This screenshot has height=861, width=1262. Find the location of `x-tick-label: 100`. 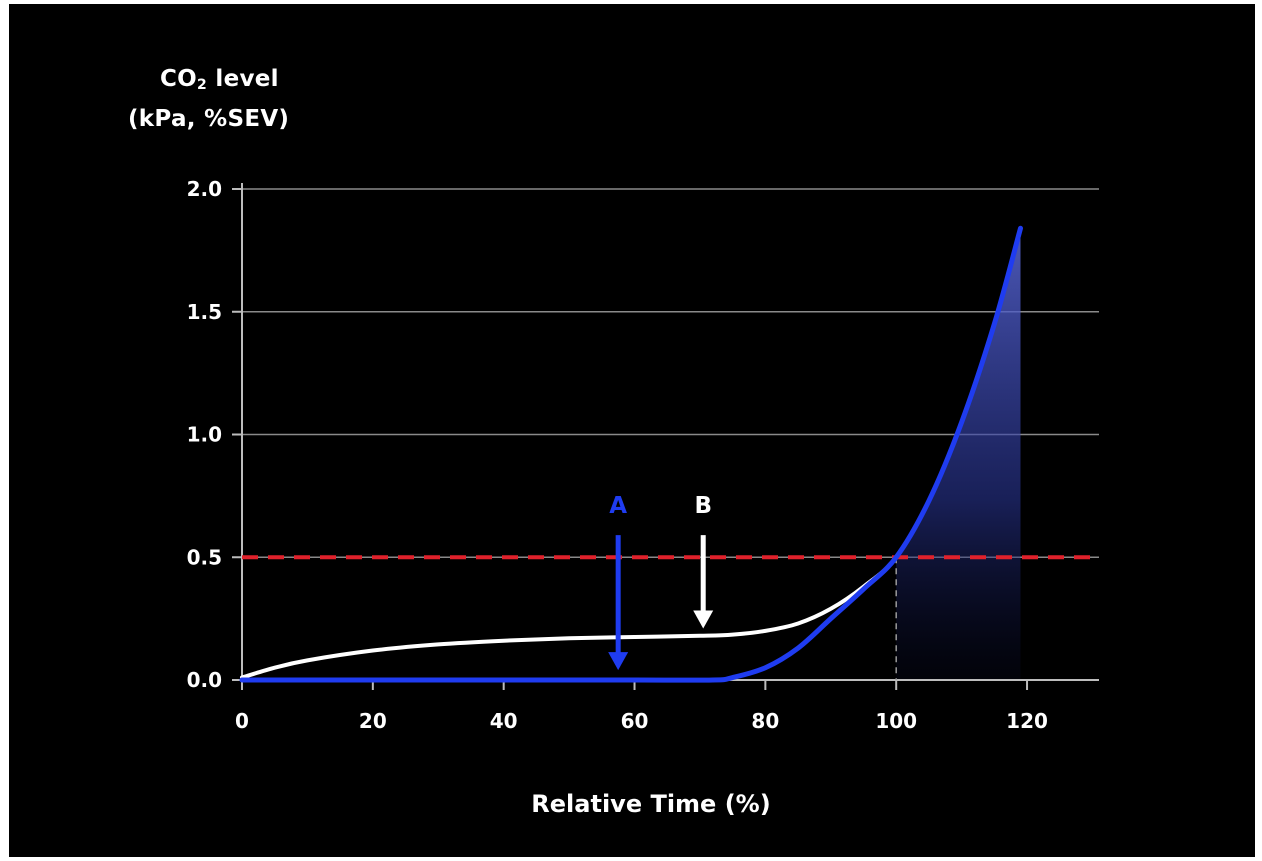

x-tick-label: 100 is located at coordinates (896, 721).